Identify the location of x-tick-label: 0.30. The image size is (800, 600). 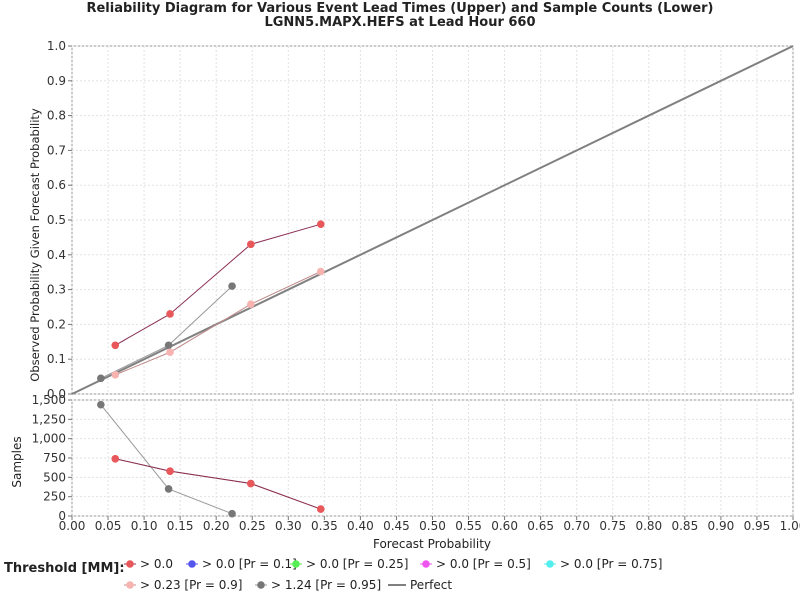
(288, 526).